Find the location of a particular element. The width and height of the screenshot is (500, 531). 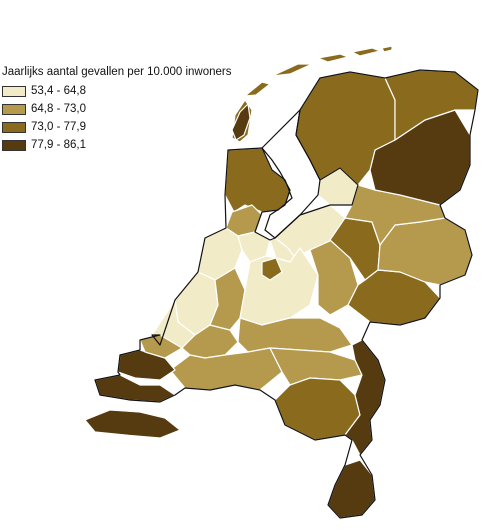

legend-label: 64,8 - 73,0 is located at coordinates (58, 109).